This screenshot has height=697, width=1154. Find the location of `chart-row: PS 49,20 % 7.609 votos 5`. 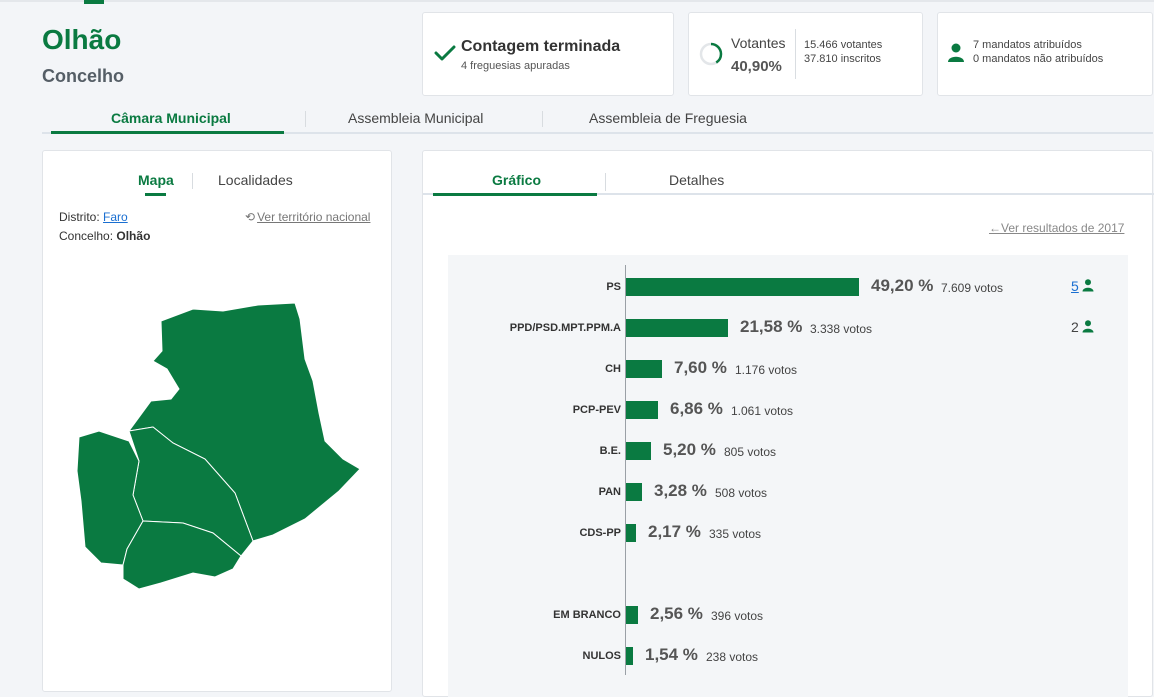

chart-row: PS 49,20 % 7.609 votos 5 is located at coordinates (788, 286).